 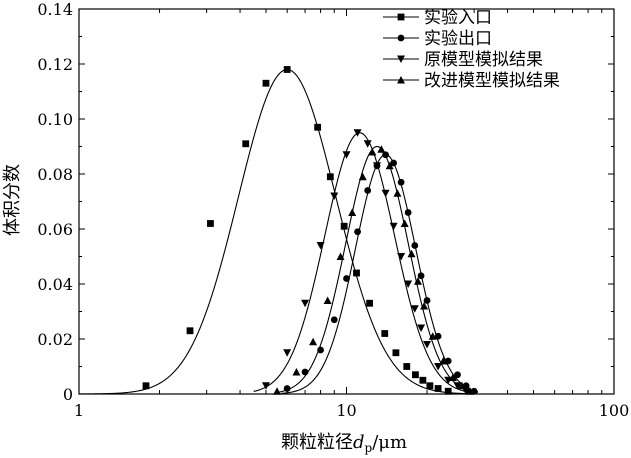 What do you see at coordinates (55, 229) in the screenshot?
I see `y-tick-label: 0.06` at bounding box center [55, 229].